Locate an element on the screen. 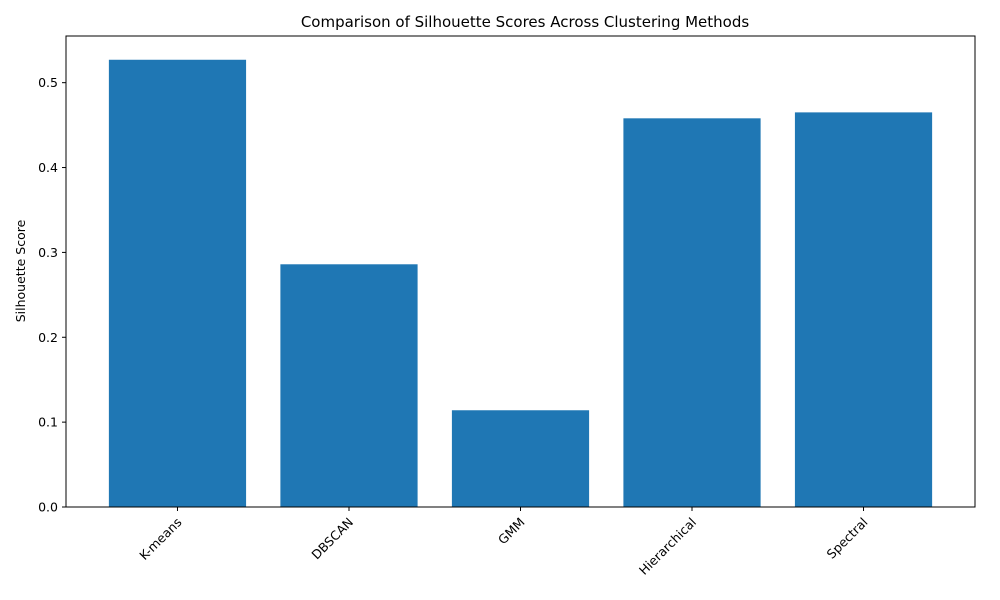 This screenshot has height=600, width=1000. y-tick-label: 0.4 is located at coordinates (48, 167).